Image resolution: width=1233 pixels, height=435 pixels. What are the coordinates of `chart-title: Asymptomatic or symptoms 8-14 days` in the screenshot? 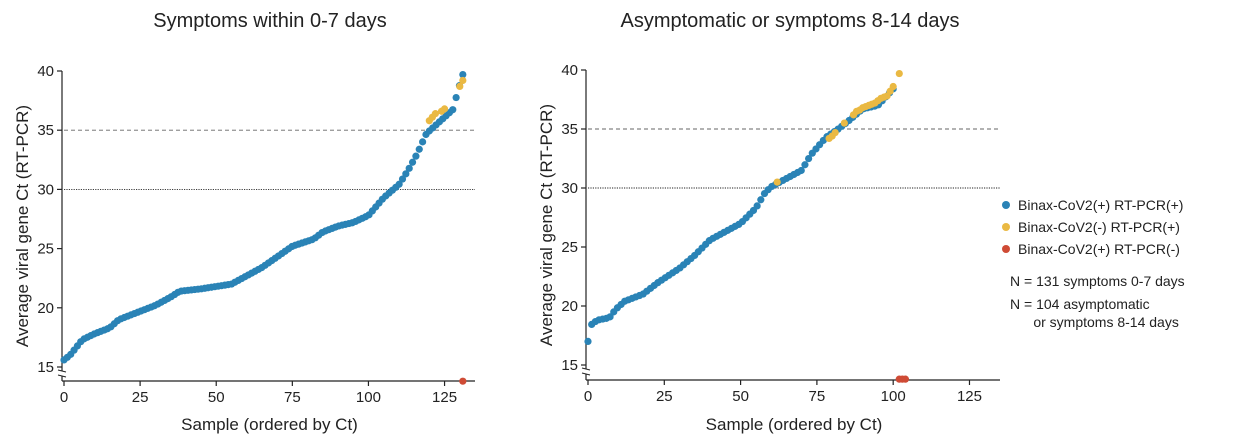 It's located at (790, 21).